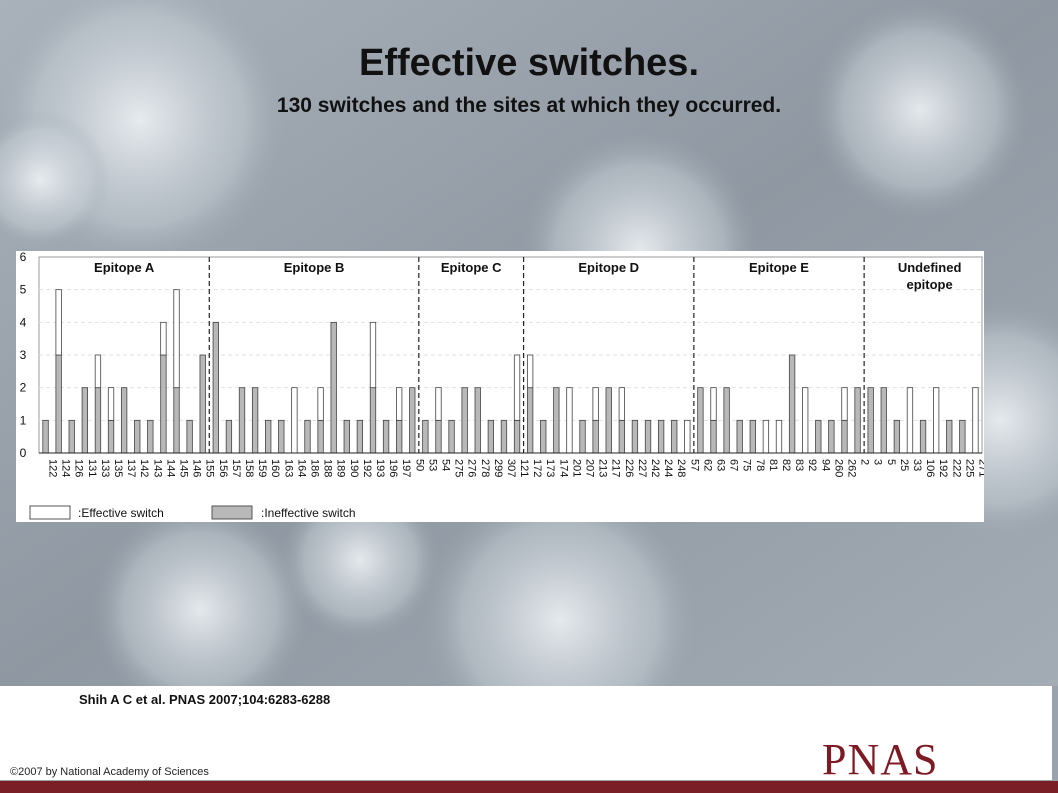  I want to click on x-tick-label: 144, so click(170, 468).